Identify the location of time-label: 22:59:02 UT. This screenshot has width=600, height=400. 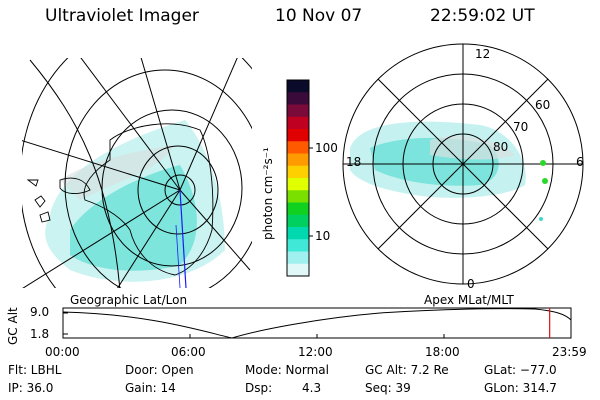
(482, 16).